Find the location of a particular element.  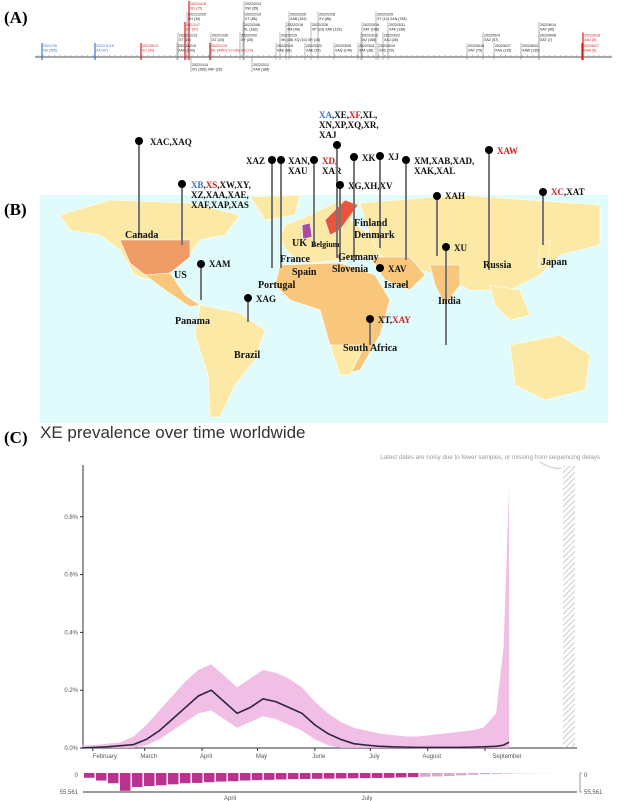

lineage-name: XZ,XAA,XAE, XAF,XAP,XAS is located at coordinates (220, 200).